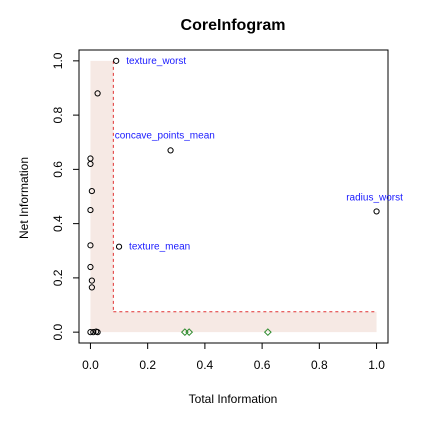 This screenshot has width=423, height=422. I want to click on y-tick-label: 0.8, so click(58, 114).